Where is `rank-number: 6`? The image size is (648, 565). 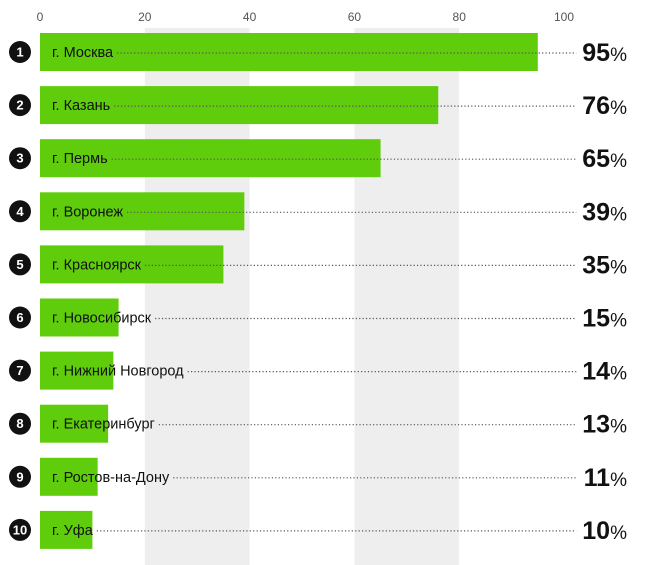
rank-number: 6 is located at coordinates (19, 317).